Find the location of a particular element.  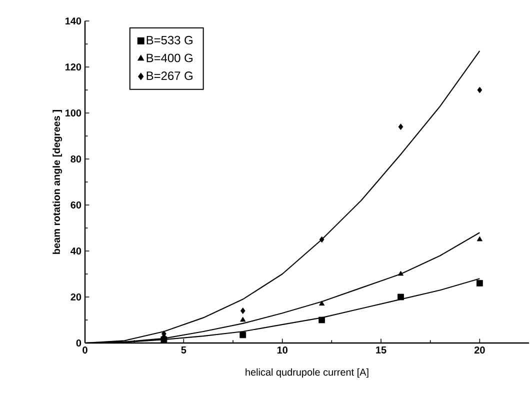

legend-label: B=267 G is located at coordinates (169, 76).